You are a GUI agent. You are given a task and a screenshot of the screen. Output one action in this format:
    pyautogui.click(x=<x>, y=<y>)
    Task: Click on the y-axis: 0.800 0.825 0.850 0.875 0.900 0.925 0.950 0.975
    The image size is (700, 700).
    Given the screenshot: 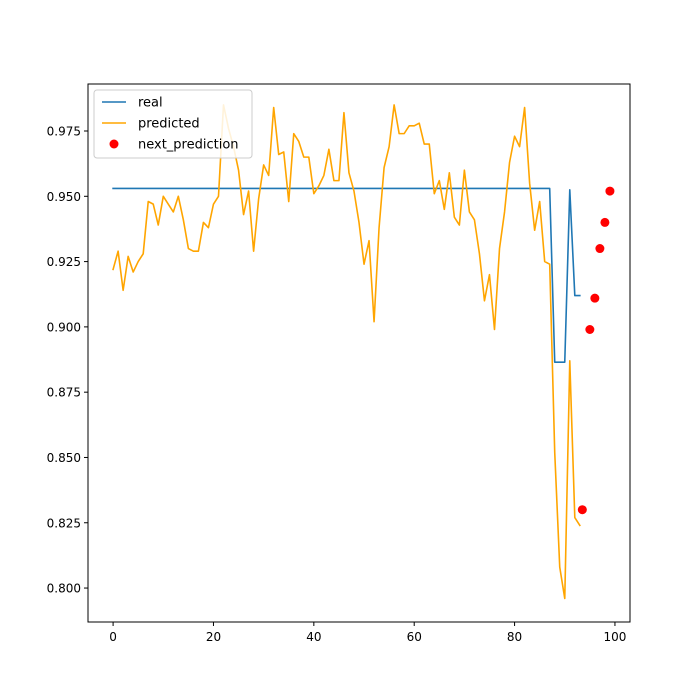 What is the action you would take?
    pyautogui.click(x=67, y=360)
    